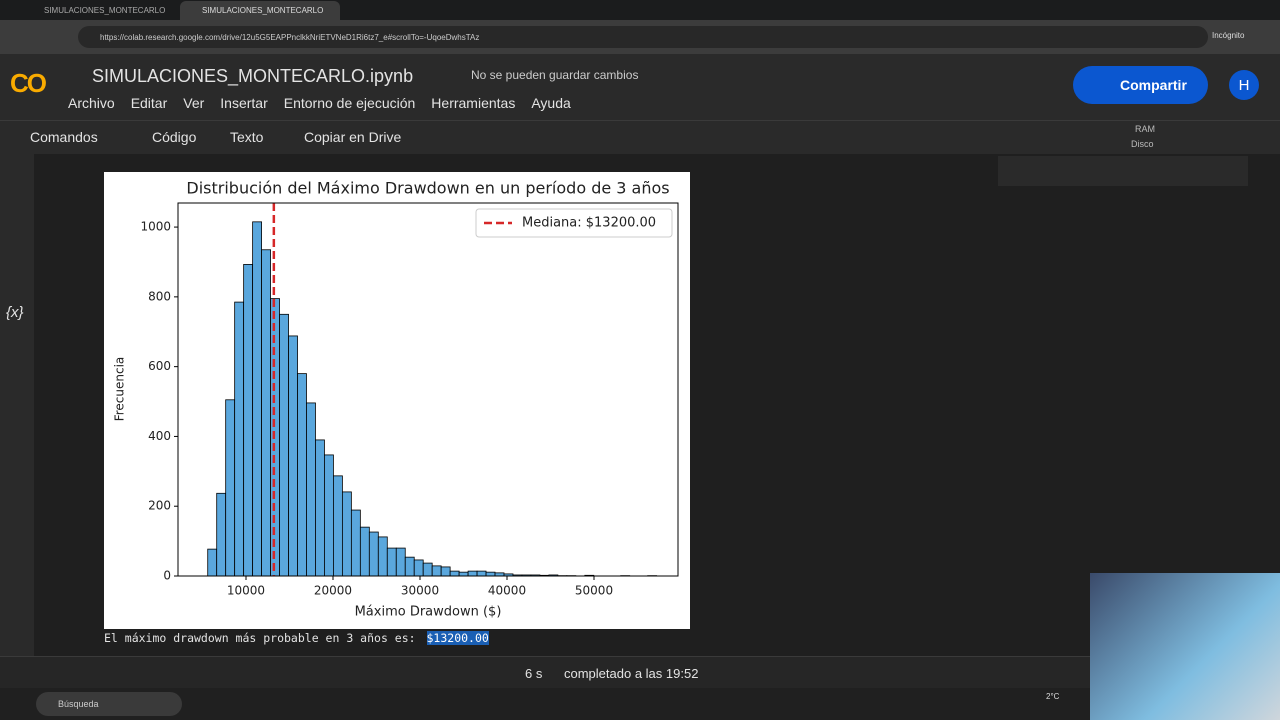  I want to click on tab: SIMULACIONES_MONTECARLO, so click(105, 10).